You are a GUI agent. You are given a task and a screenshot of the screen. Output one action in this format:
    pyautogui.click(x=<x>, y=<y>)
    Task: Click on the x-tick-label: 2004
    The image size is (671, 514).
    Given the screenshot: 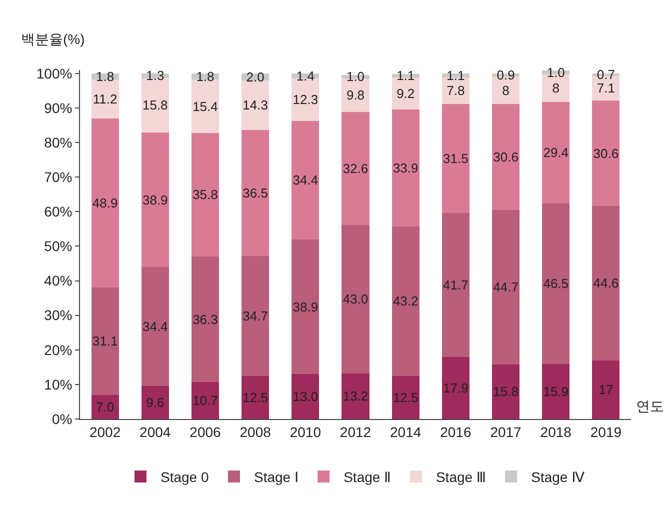 What is the action you would take?
    pyautogui.click(x=155, y=432)
    